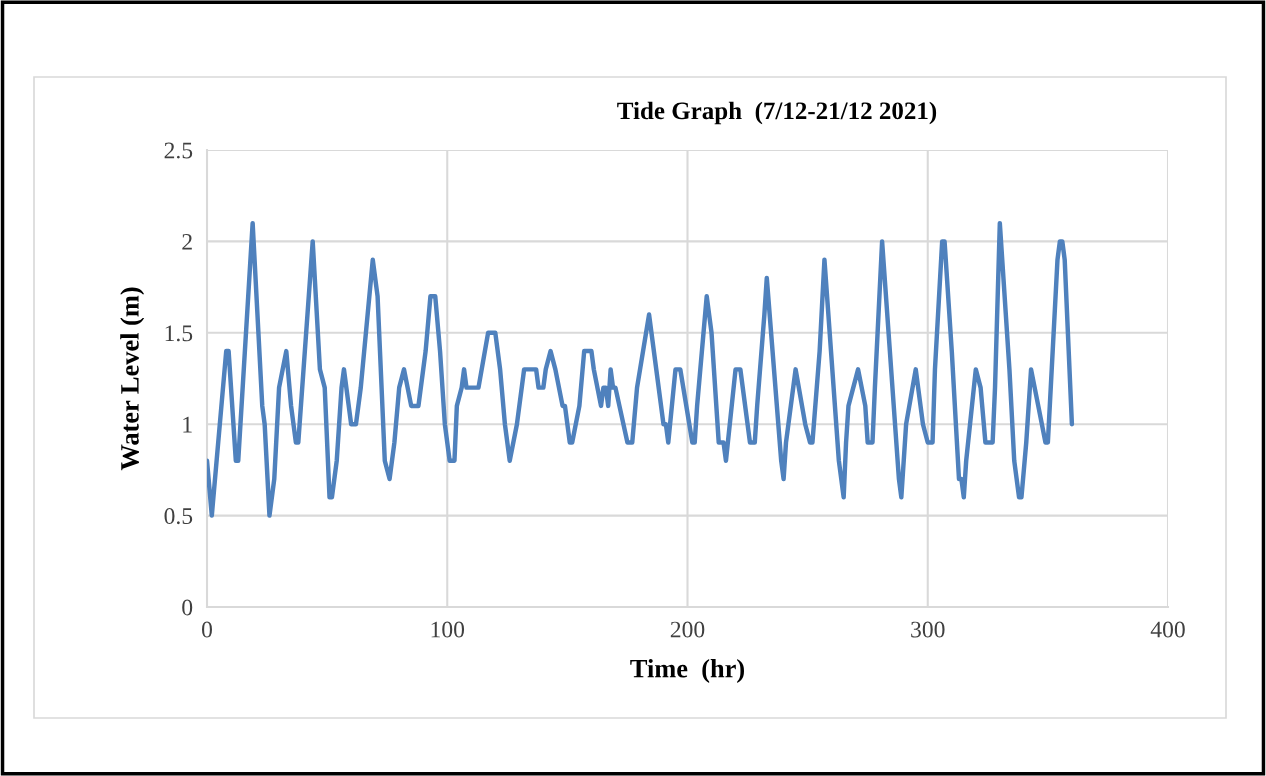 The height and width of the screenshot is (776, 1266). What do you see at coordinates (178, 516) in the screenshot?
I see `y-tick-label: 0.5` at bounding box center [178, 516].